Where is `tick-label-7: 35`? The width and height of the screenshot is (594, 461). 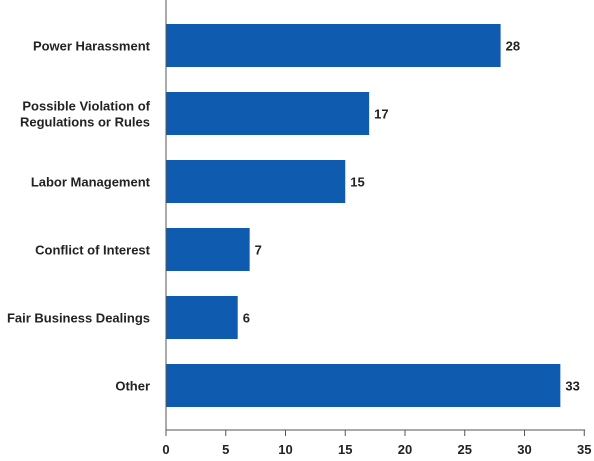
tick-label-7: 35 is located at coordinates (584, 449).